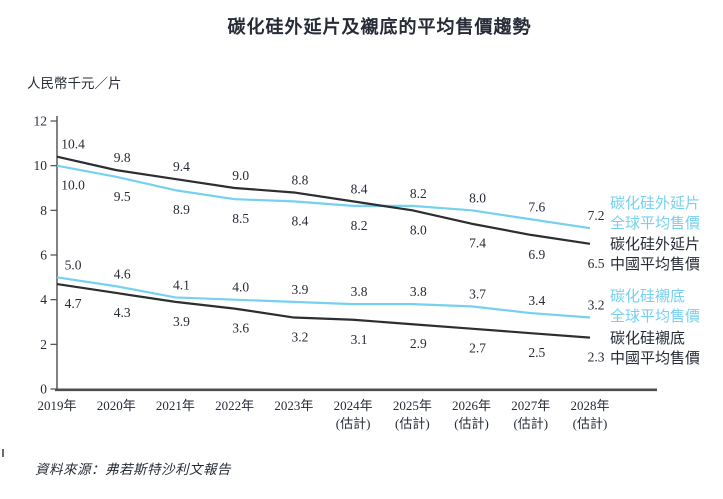 The height and width of the screenshot is (499, 723). Describe the element at coordinates (240, 287) in the screenshot. I see `point-label: 4.0` at that location.